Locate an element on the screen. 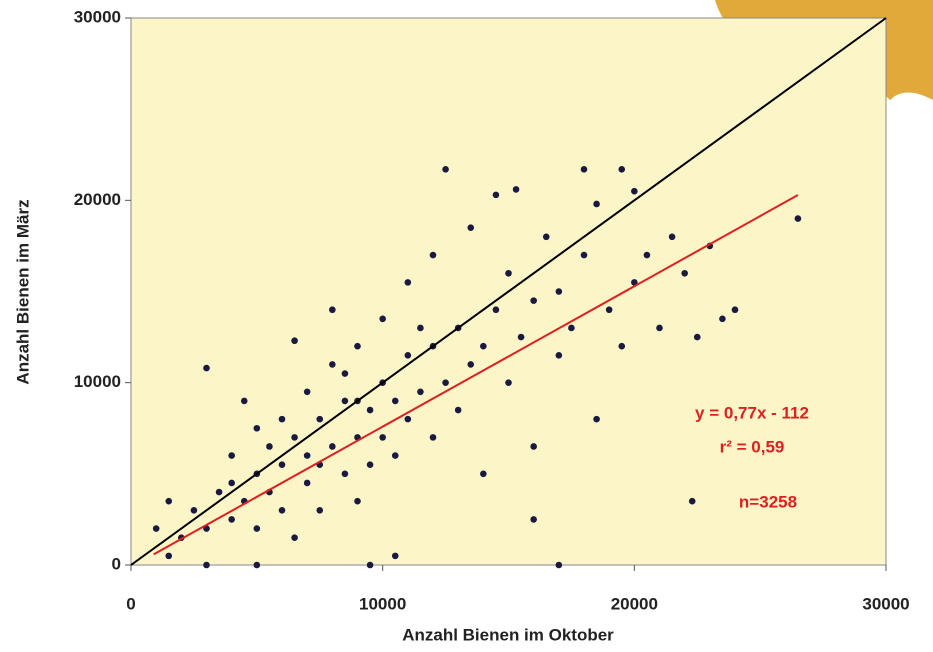 The image size is (933, 652). annotation: y = 0,77x - 112 is located at coordinates (752, 412).